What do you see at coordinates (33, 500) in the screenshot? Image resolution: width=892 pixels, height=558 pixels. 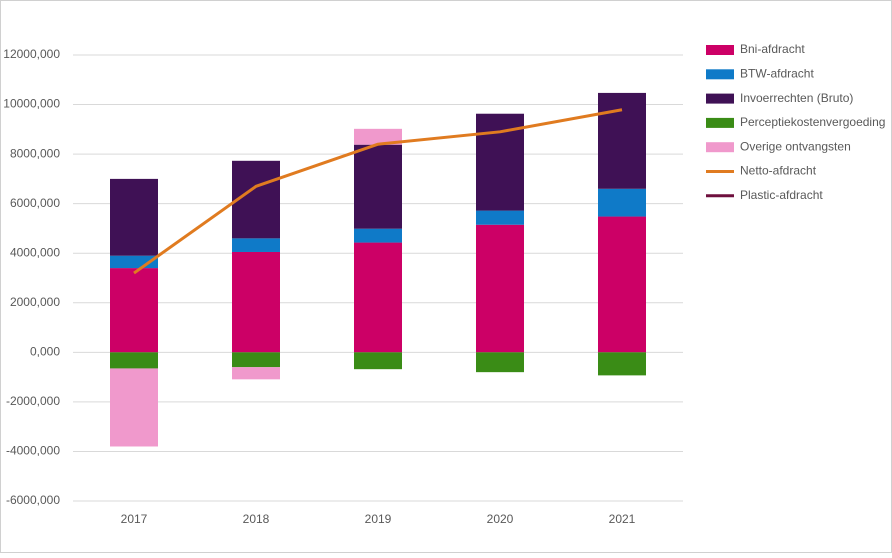 I see `y-tick-label: -6000,000` at bounding box center [33, 500].